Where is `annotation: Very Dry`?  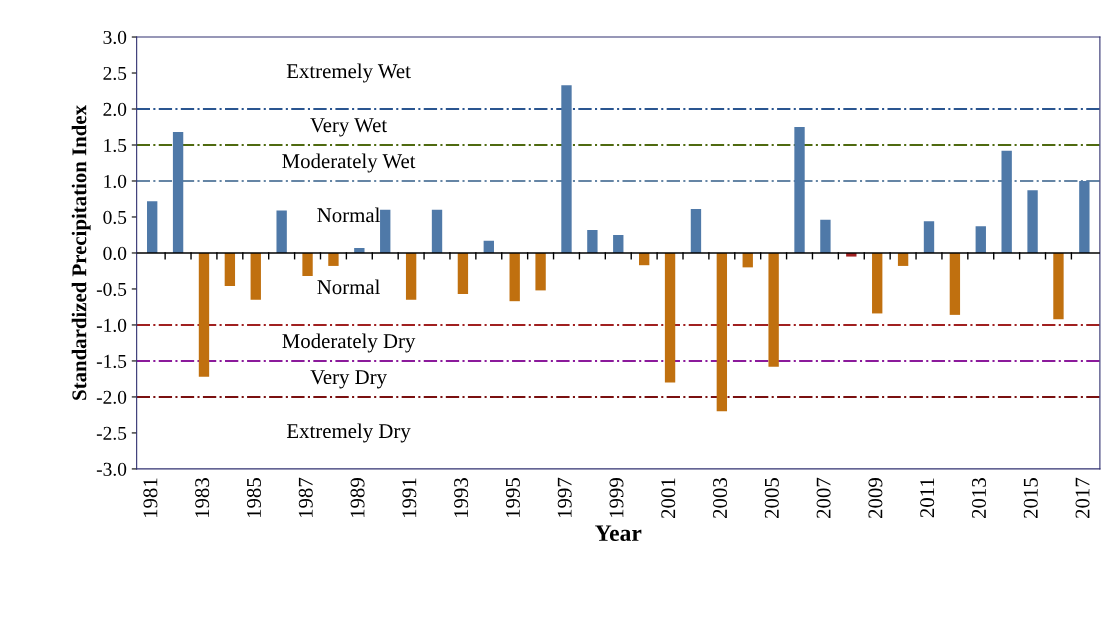 annotation: Very Dry is located at coordinates (348, 379).